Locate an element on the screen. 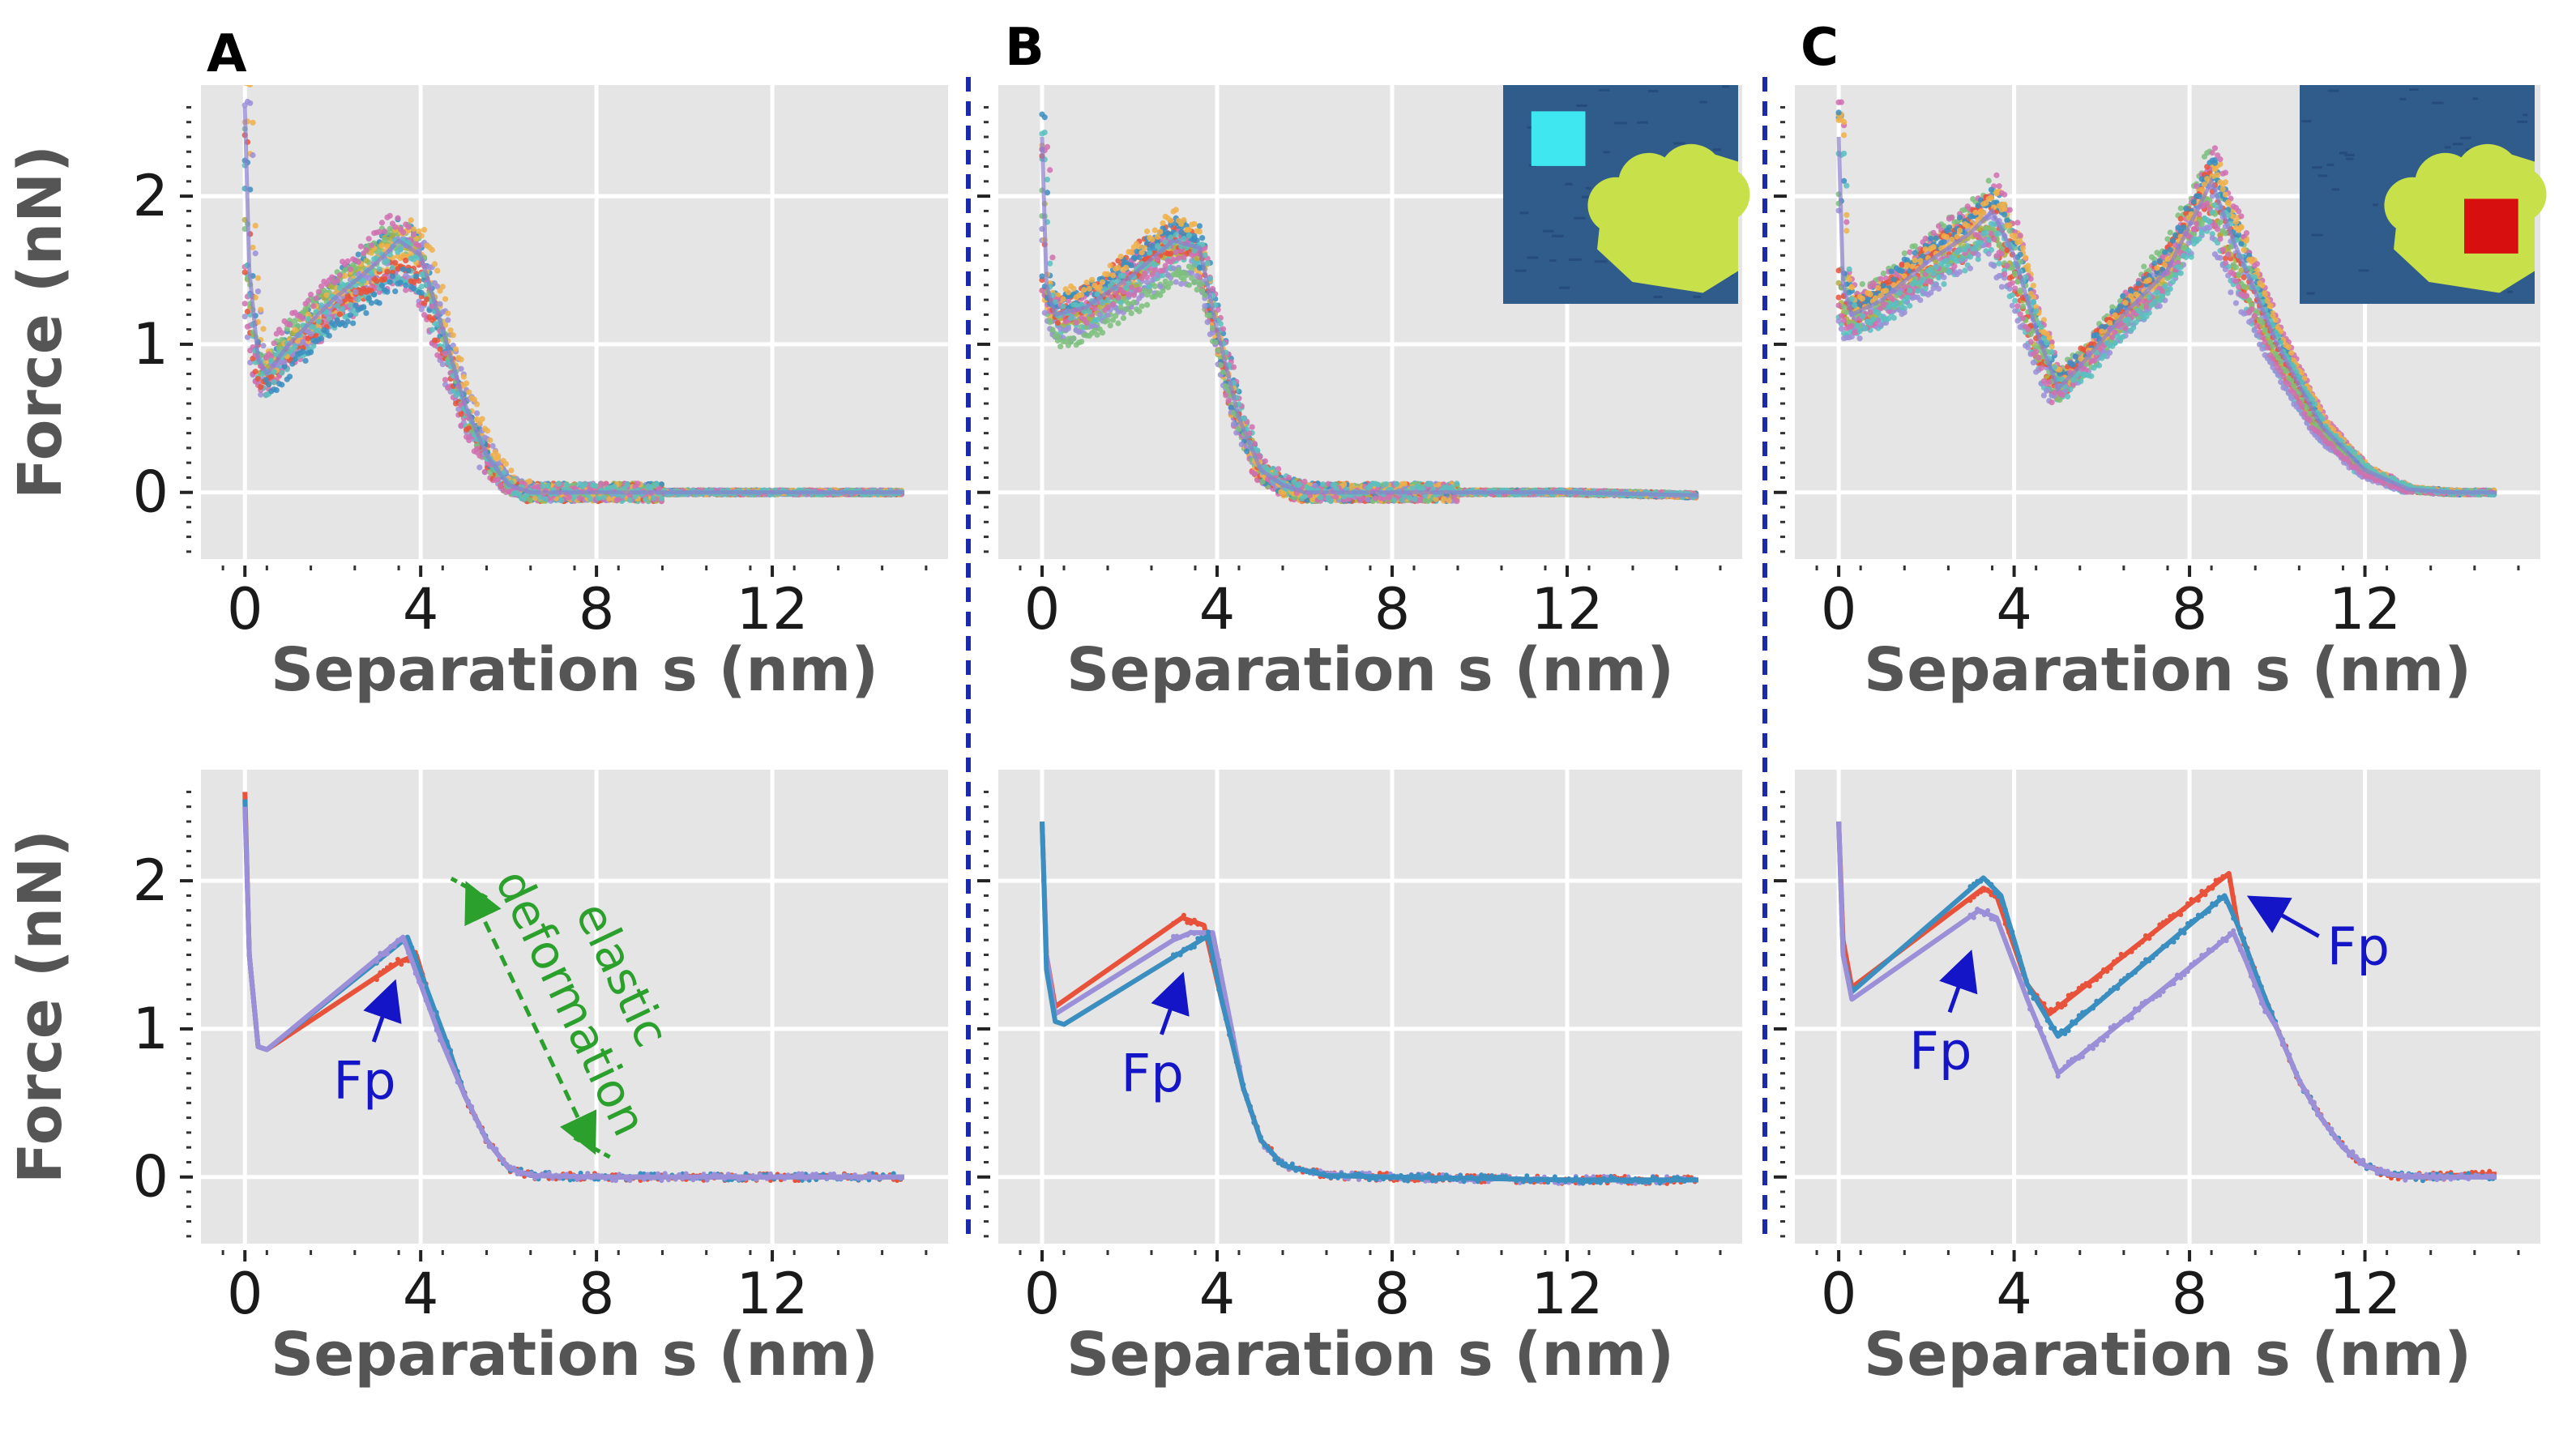 The width and height of the screenshot is (2576, 1430). x-axis-label: Separation s (nm) is located at coordinates (574, 670).